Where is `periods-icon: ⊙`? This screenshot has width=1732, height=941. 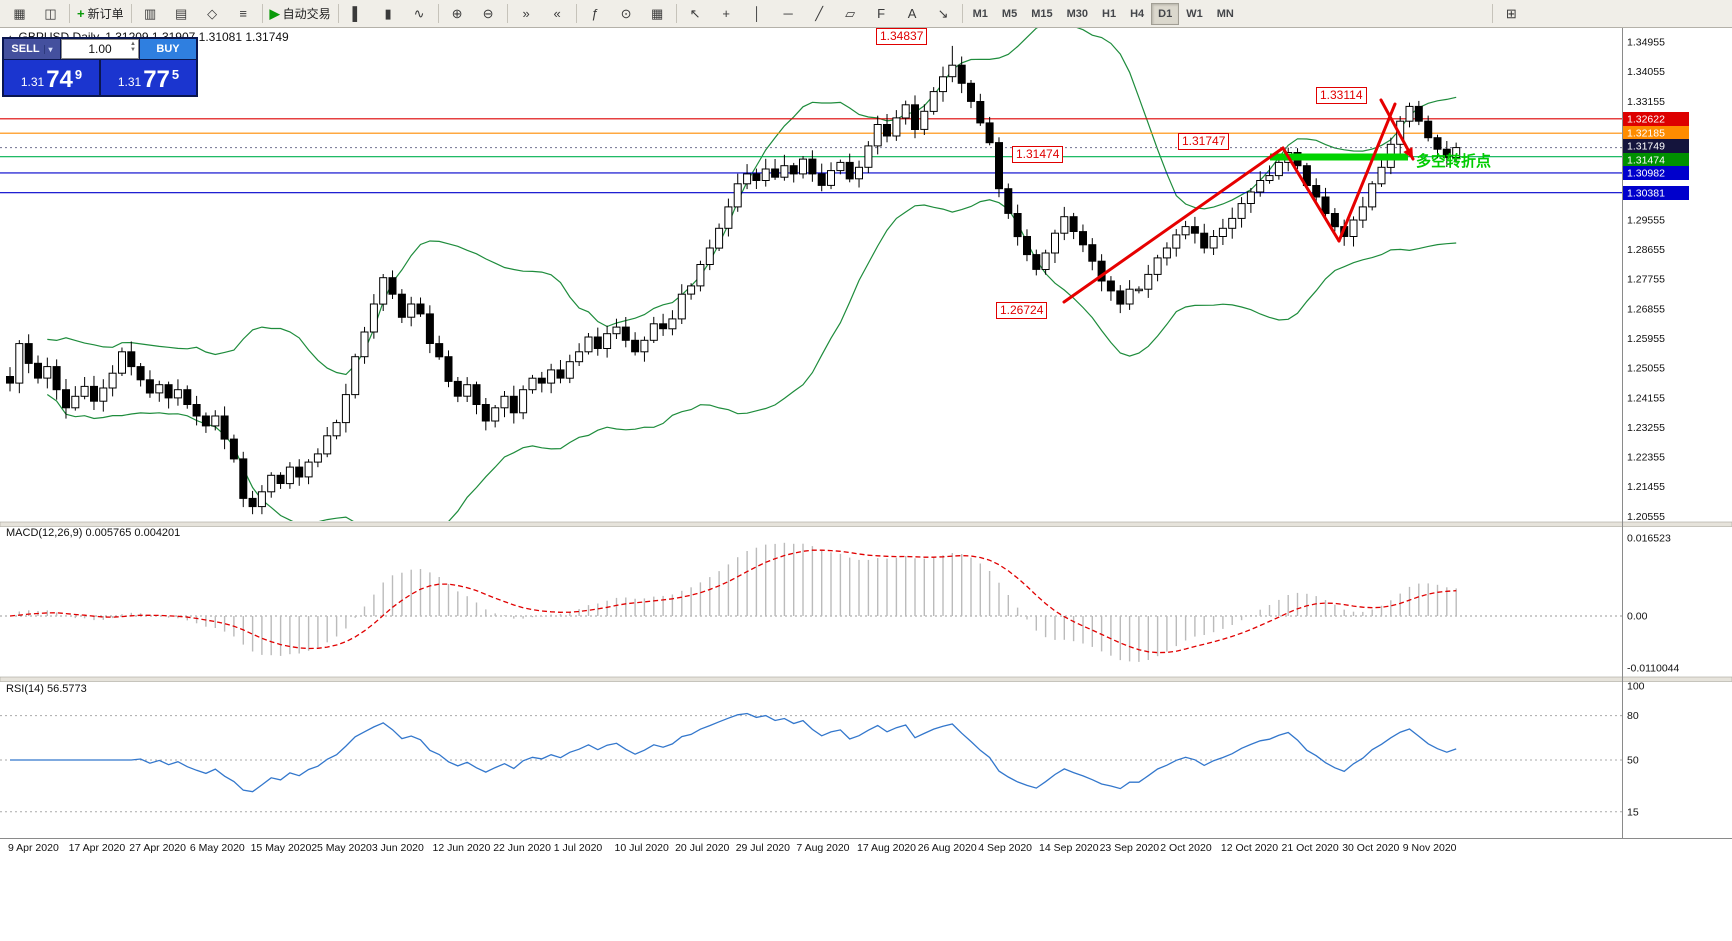
periods-icon: ⊙ is located at coordinates (626, 13).